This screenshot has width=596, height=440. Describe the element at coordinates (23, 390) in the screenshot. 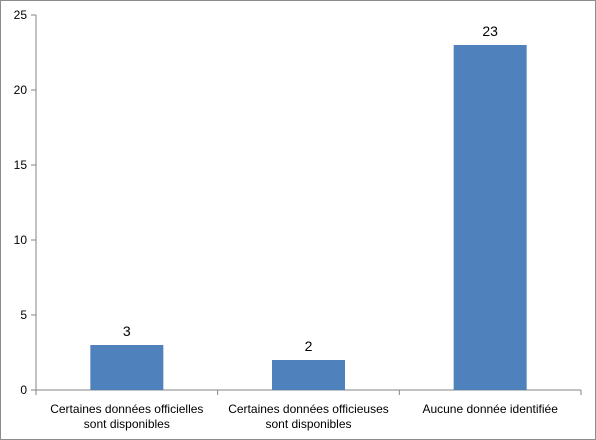

I see `y-tick-label: 0` at that location.